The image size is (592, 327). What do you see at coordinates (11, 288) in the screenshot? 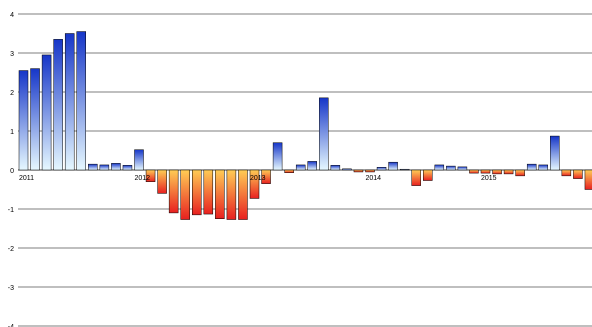
I see `y-tick-label: -3` at bounding box center [11, 288].